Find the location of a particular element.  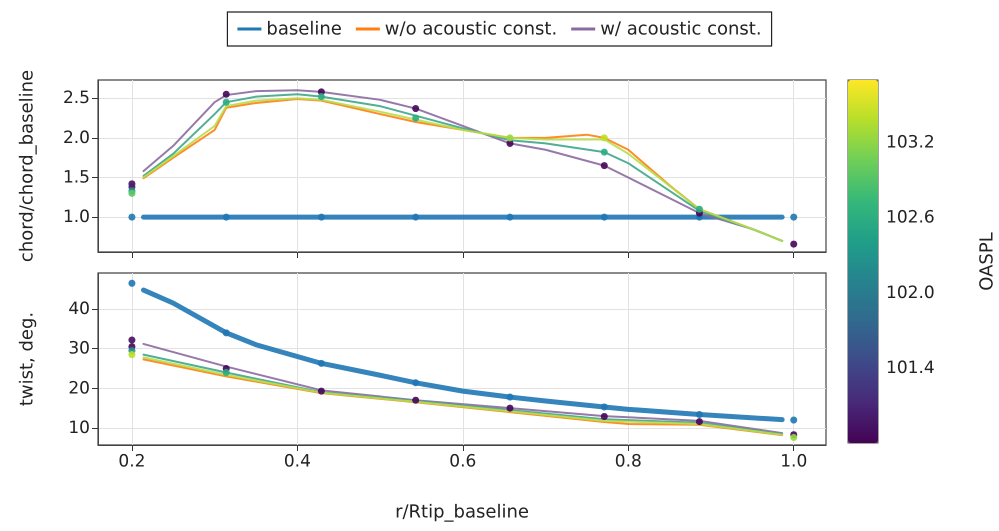

y-tick-label: 30 is located at coordinates (79, 348).